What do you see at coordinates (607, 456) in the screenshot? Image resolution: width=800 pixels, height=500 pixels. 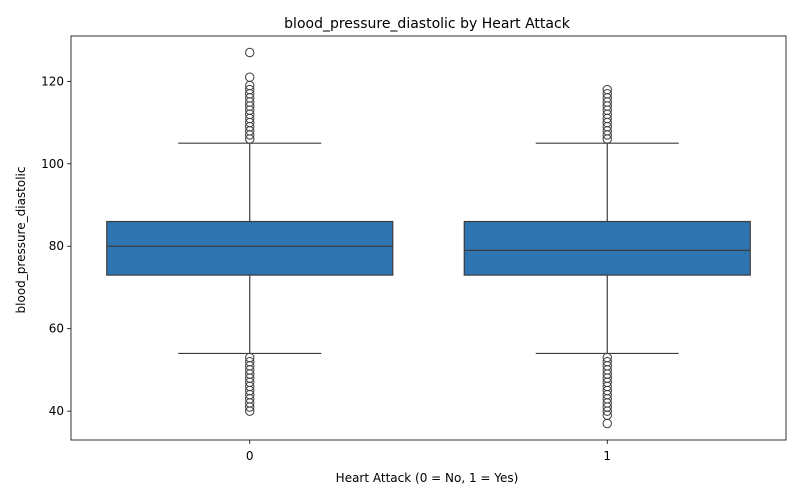 I see `x-tick-label: 1` at bounding box center [607, 456].